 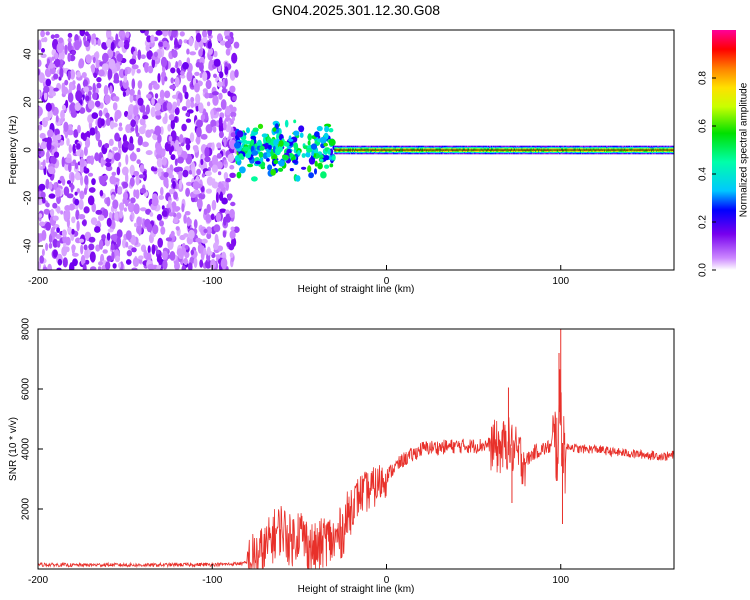 What do you see at coordinates (13, 449) in the screenshot?
I see `snr-y-label: SNR (10 * v/v)` at bounding box center [13, 449].